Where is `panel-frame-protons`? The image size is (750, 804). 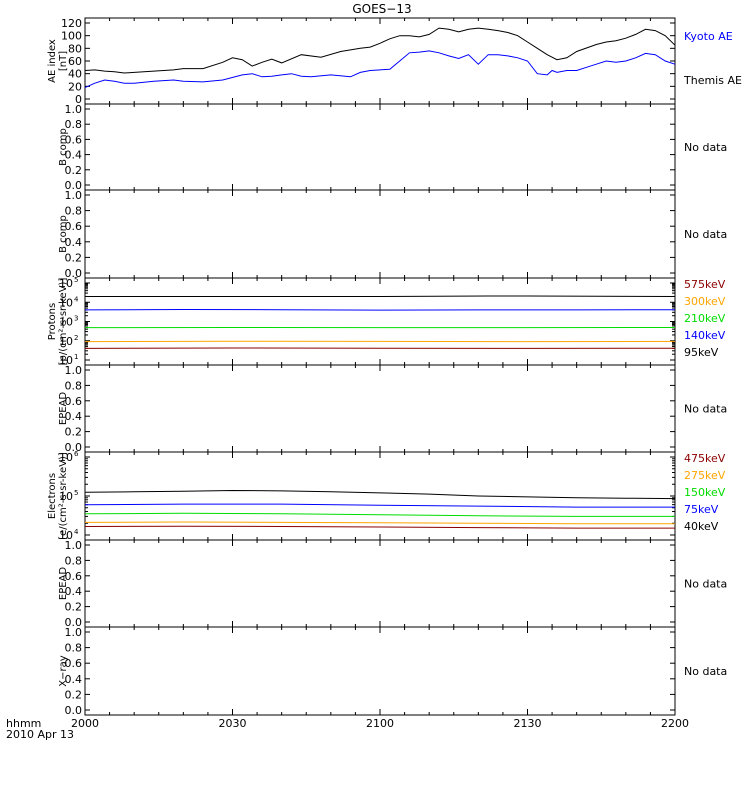 panel-frame-protons is located at coordinates (380, 321).